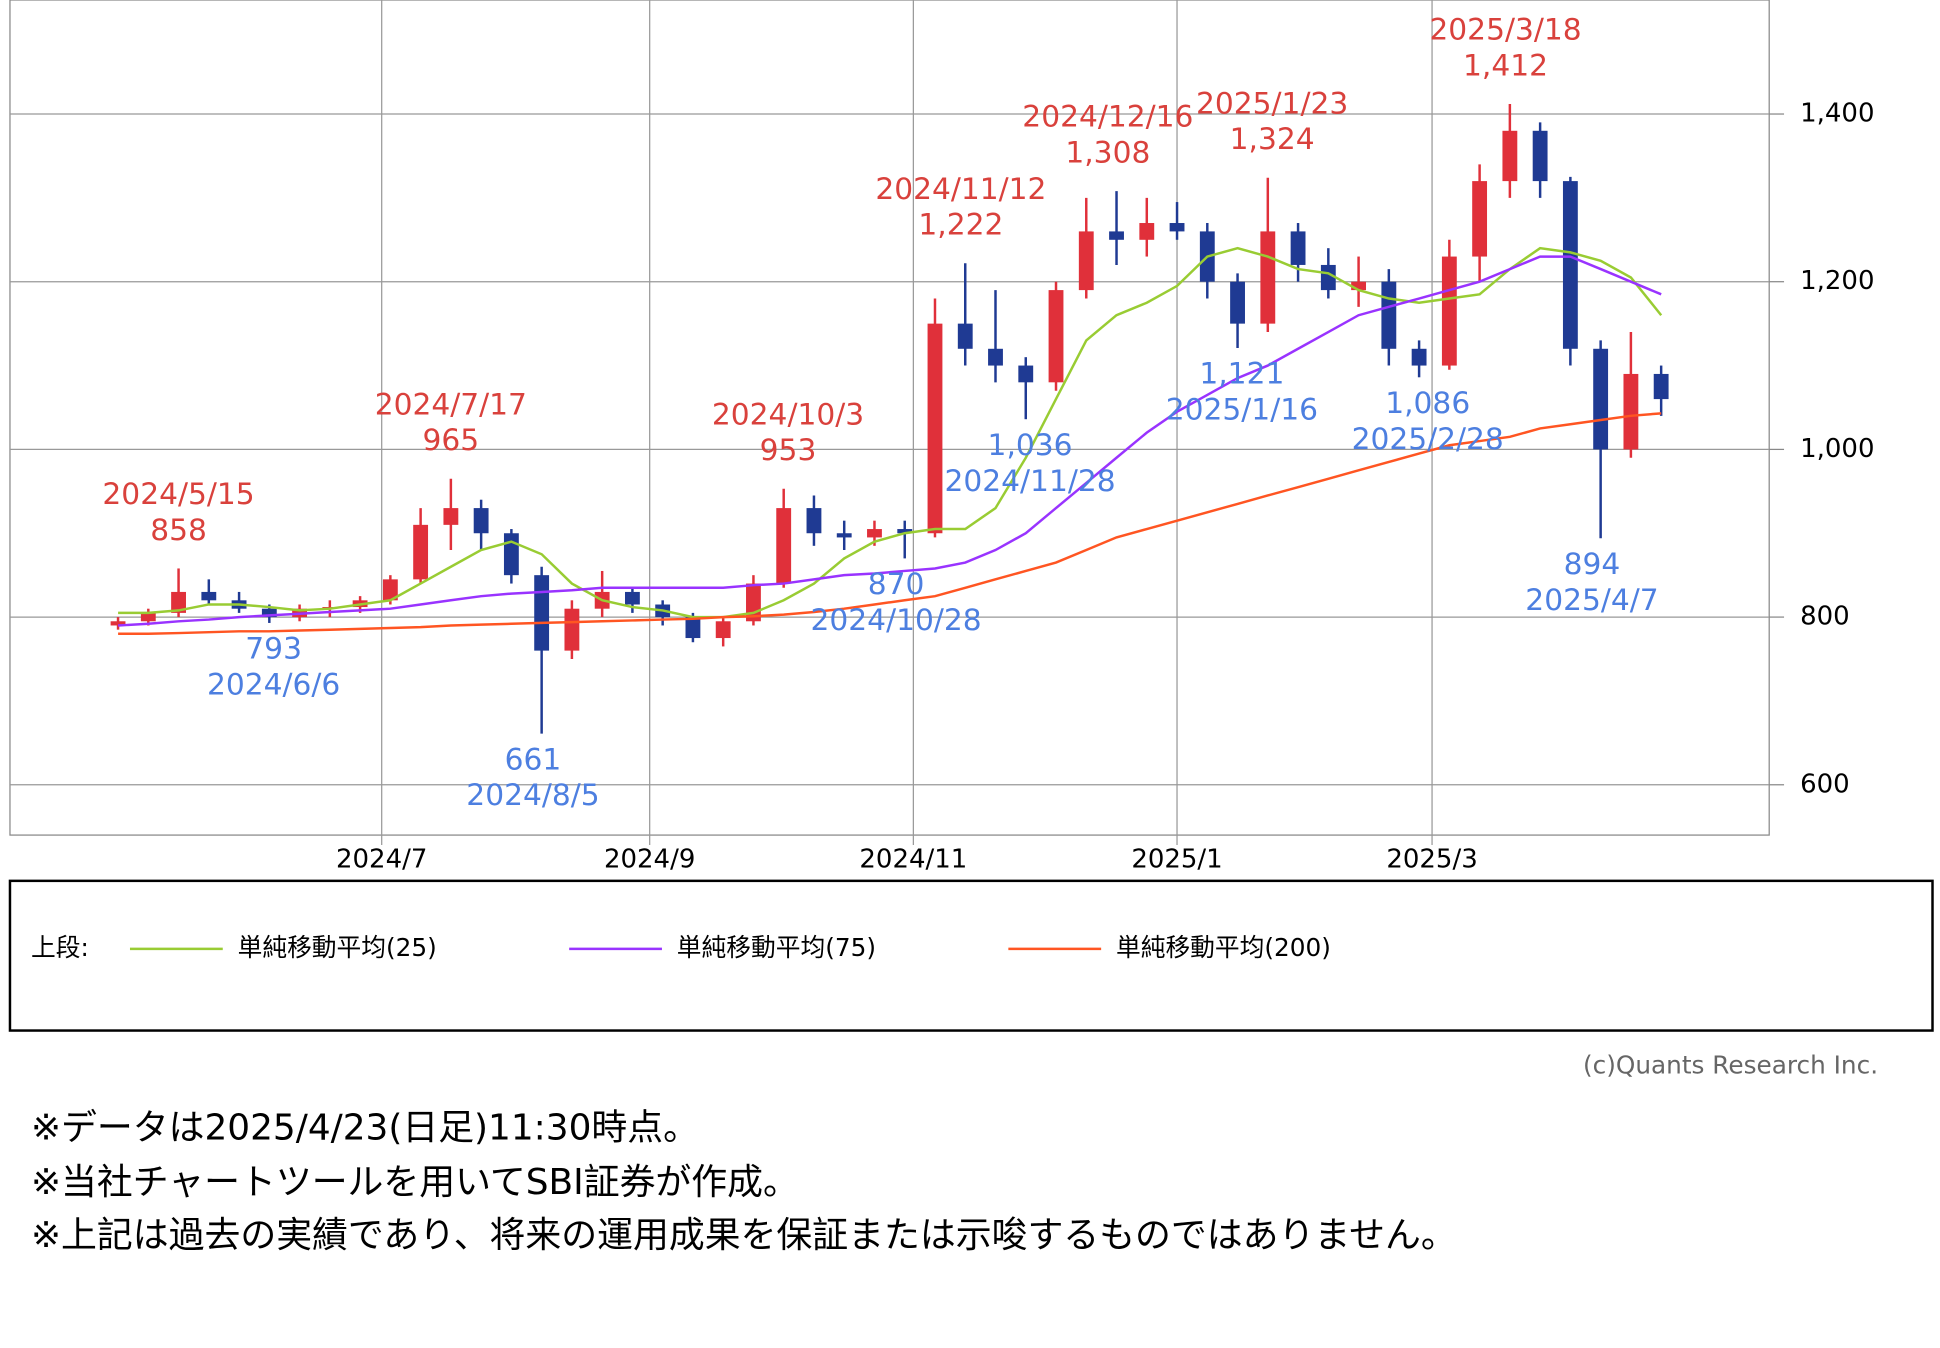 Image resolution: width=1940 pixels, height=1348 pixels. I want to click on annotation-date: 2025/2/28, so click(1428, 439).